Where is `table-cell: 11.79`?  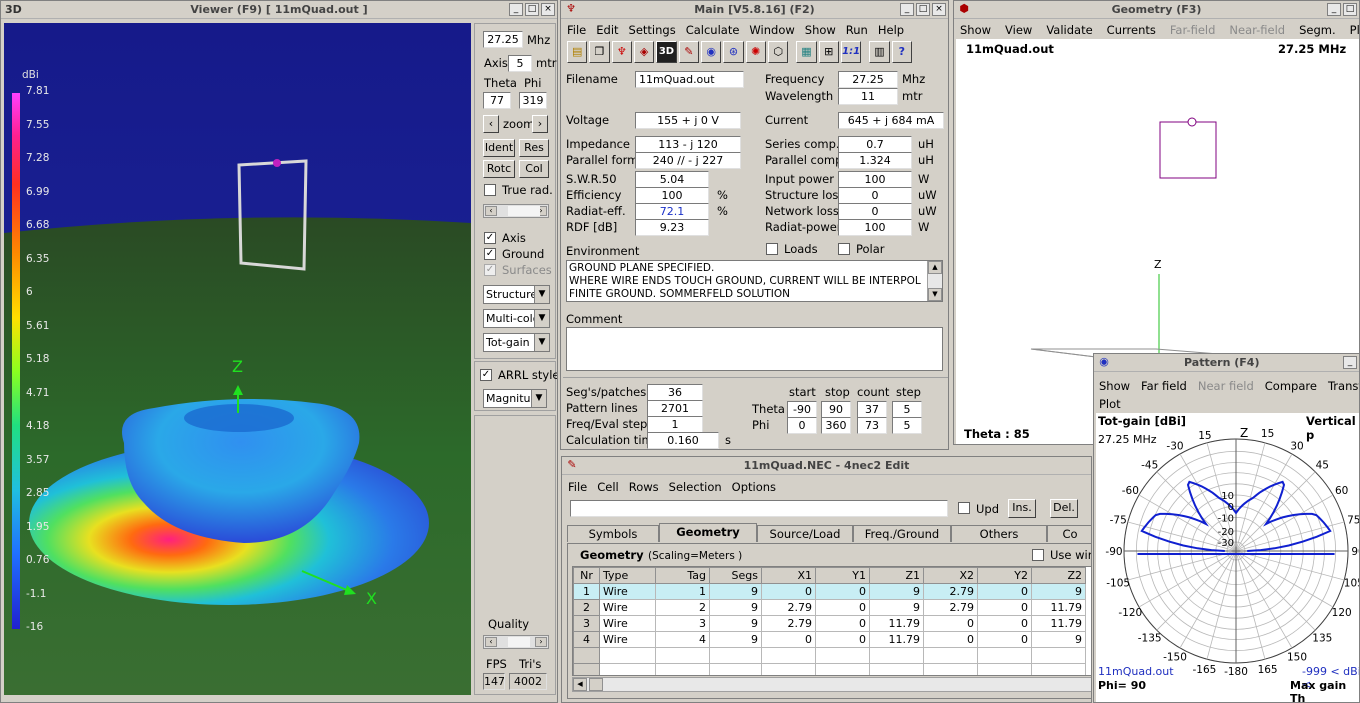
table-cell: 11.79 is located at coordinates (1058, 607).